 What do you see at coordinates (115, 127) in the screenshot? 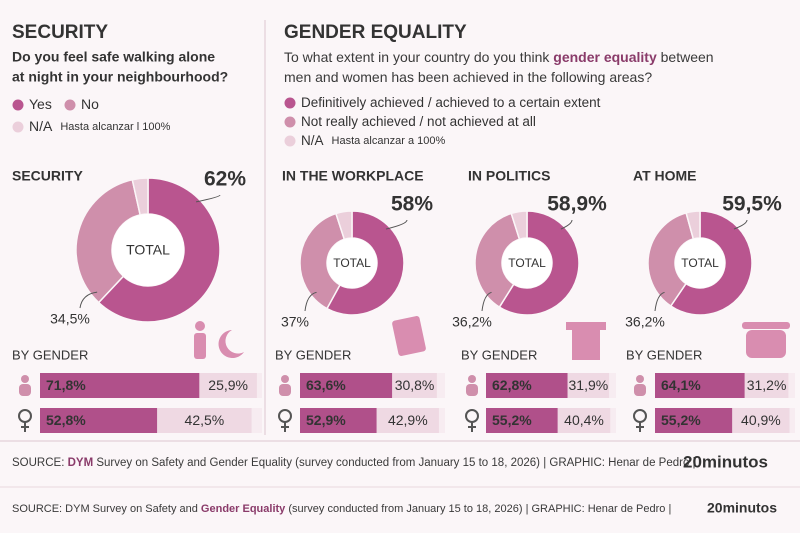
I see `legend-note: Hasta alcanzar l 100%` at bounding box center [115, 127].